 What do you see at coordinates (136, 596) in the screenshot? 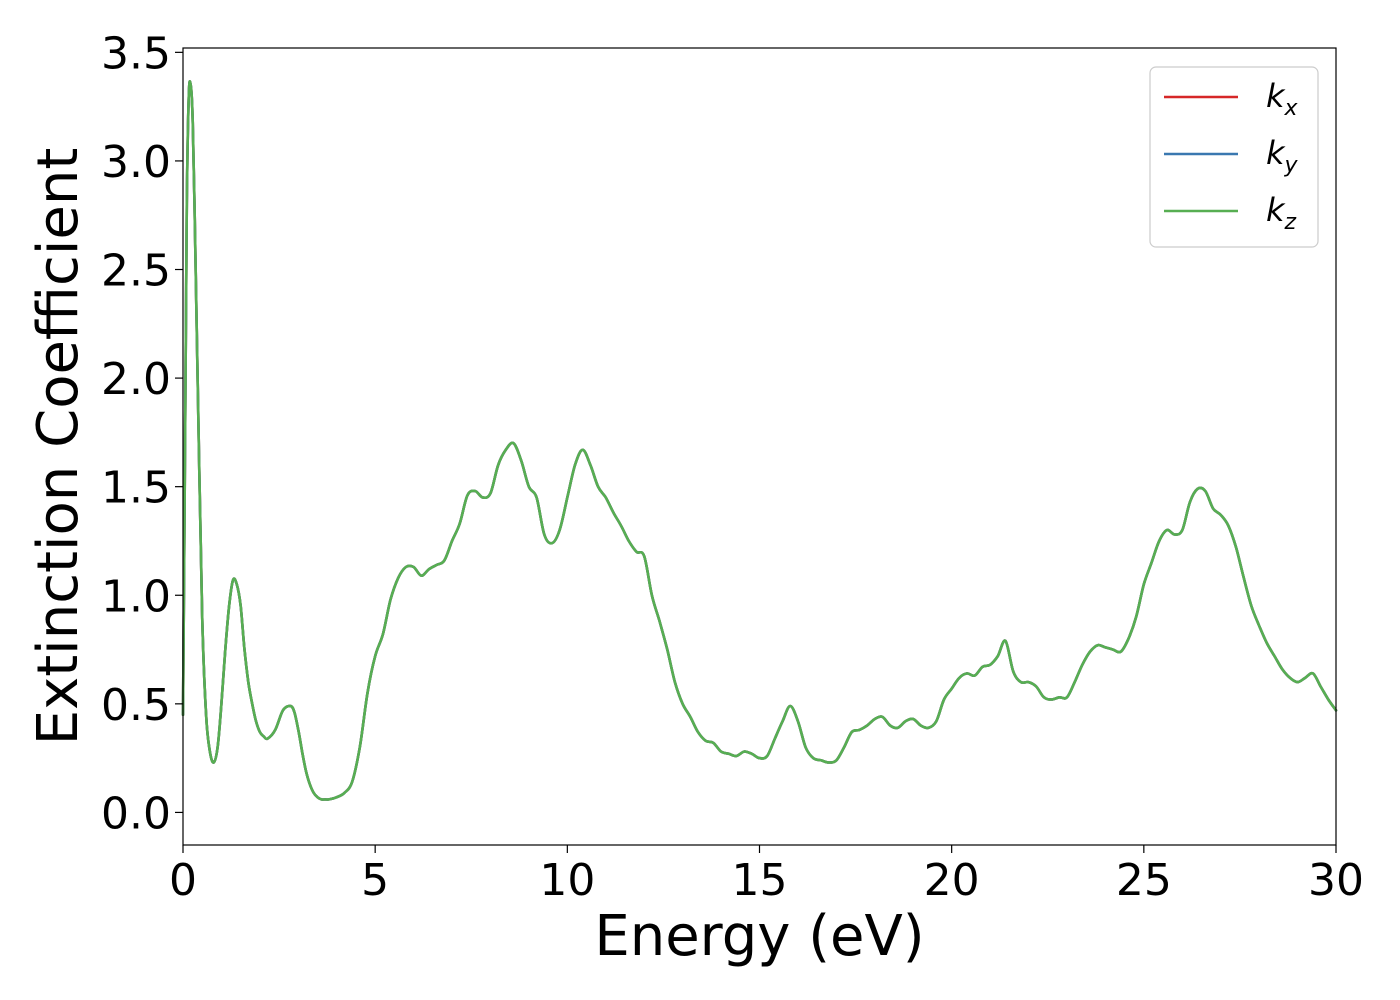
I see `y-tick-label: 1.0` at bounding box center [136, 596].